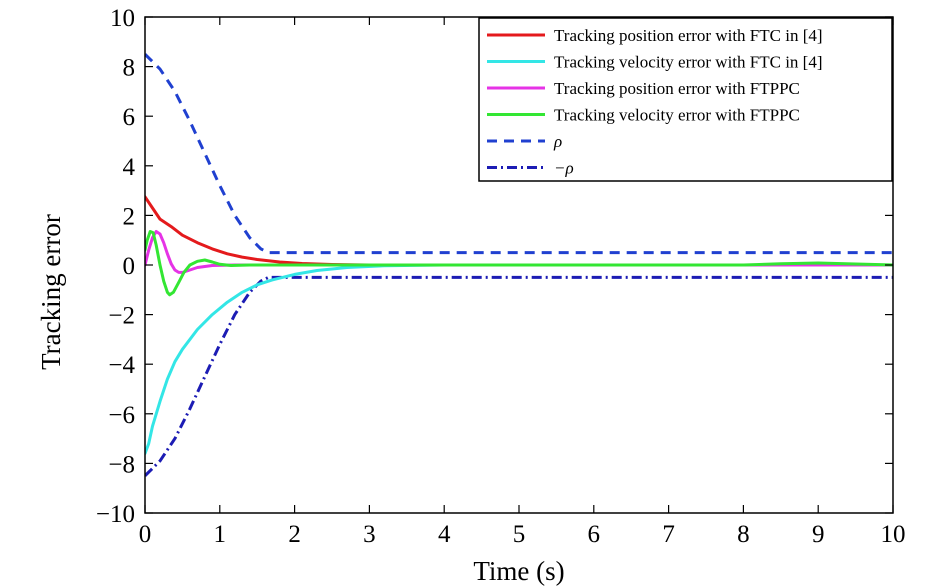 This screenshot has height=588, width=945. I want to click on x-tick-label: 0, so click(145, 534).